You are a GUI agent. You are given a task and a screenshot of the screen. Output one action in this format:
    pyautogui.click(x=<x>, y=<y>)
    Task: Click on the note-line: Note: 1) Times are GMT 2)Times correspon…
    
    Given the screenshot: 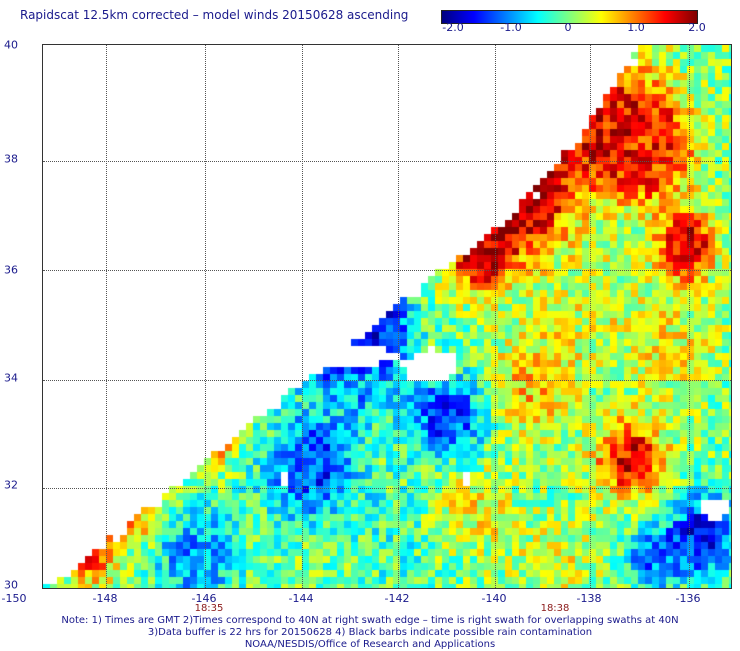 What is the action you would take?
    pyautogui.click(x=370, y=620)
    